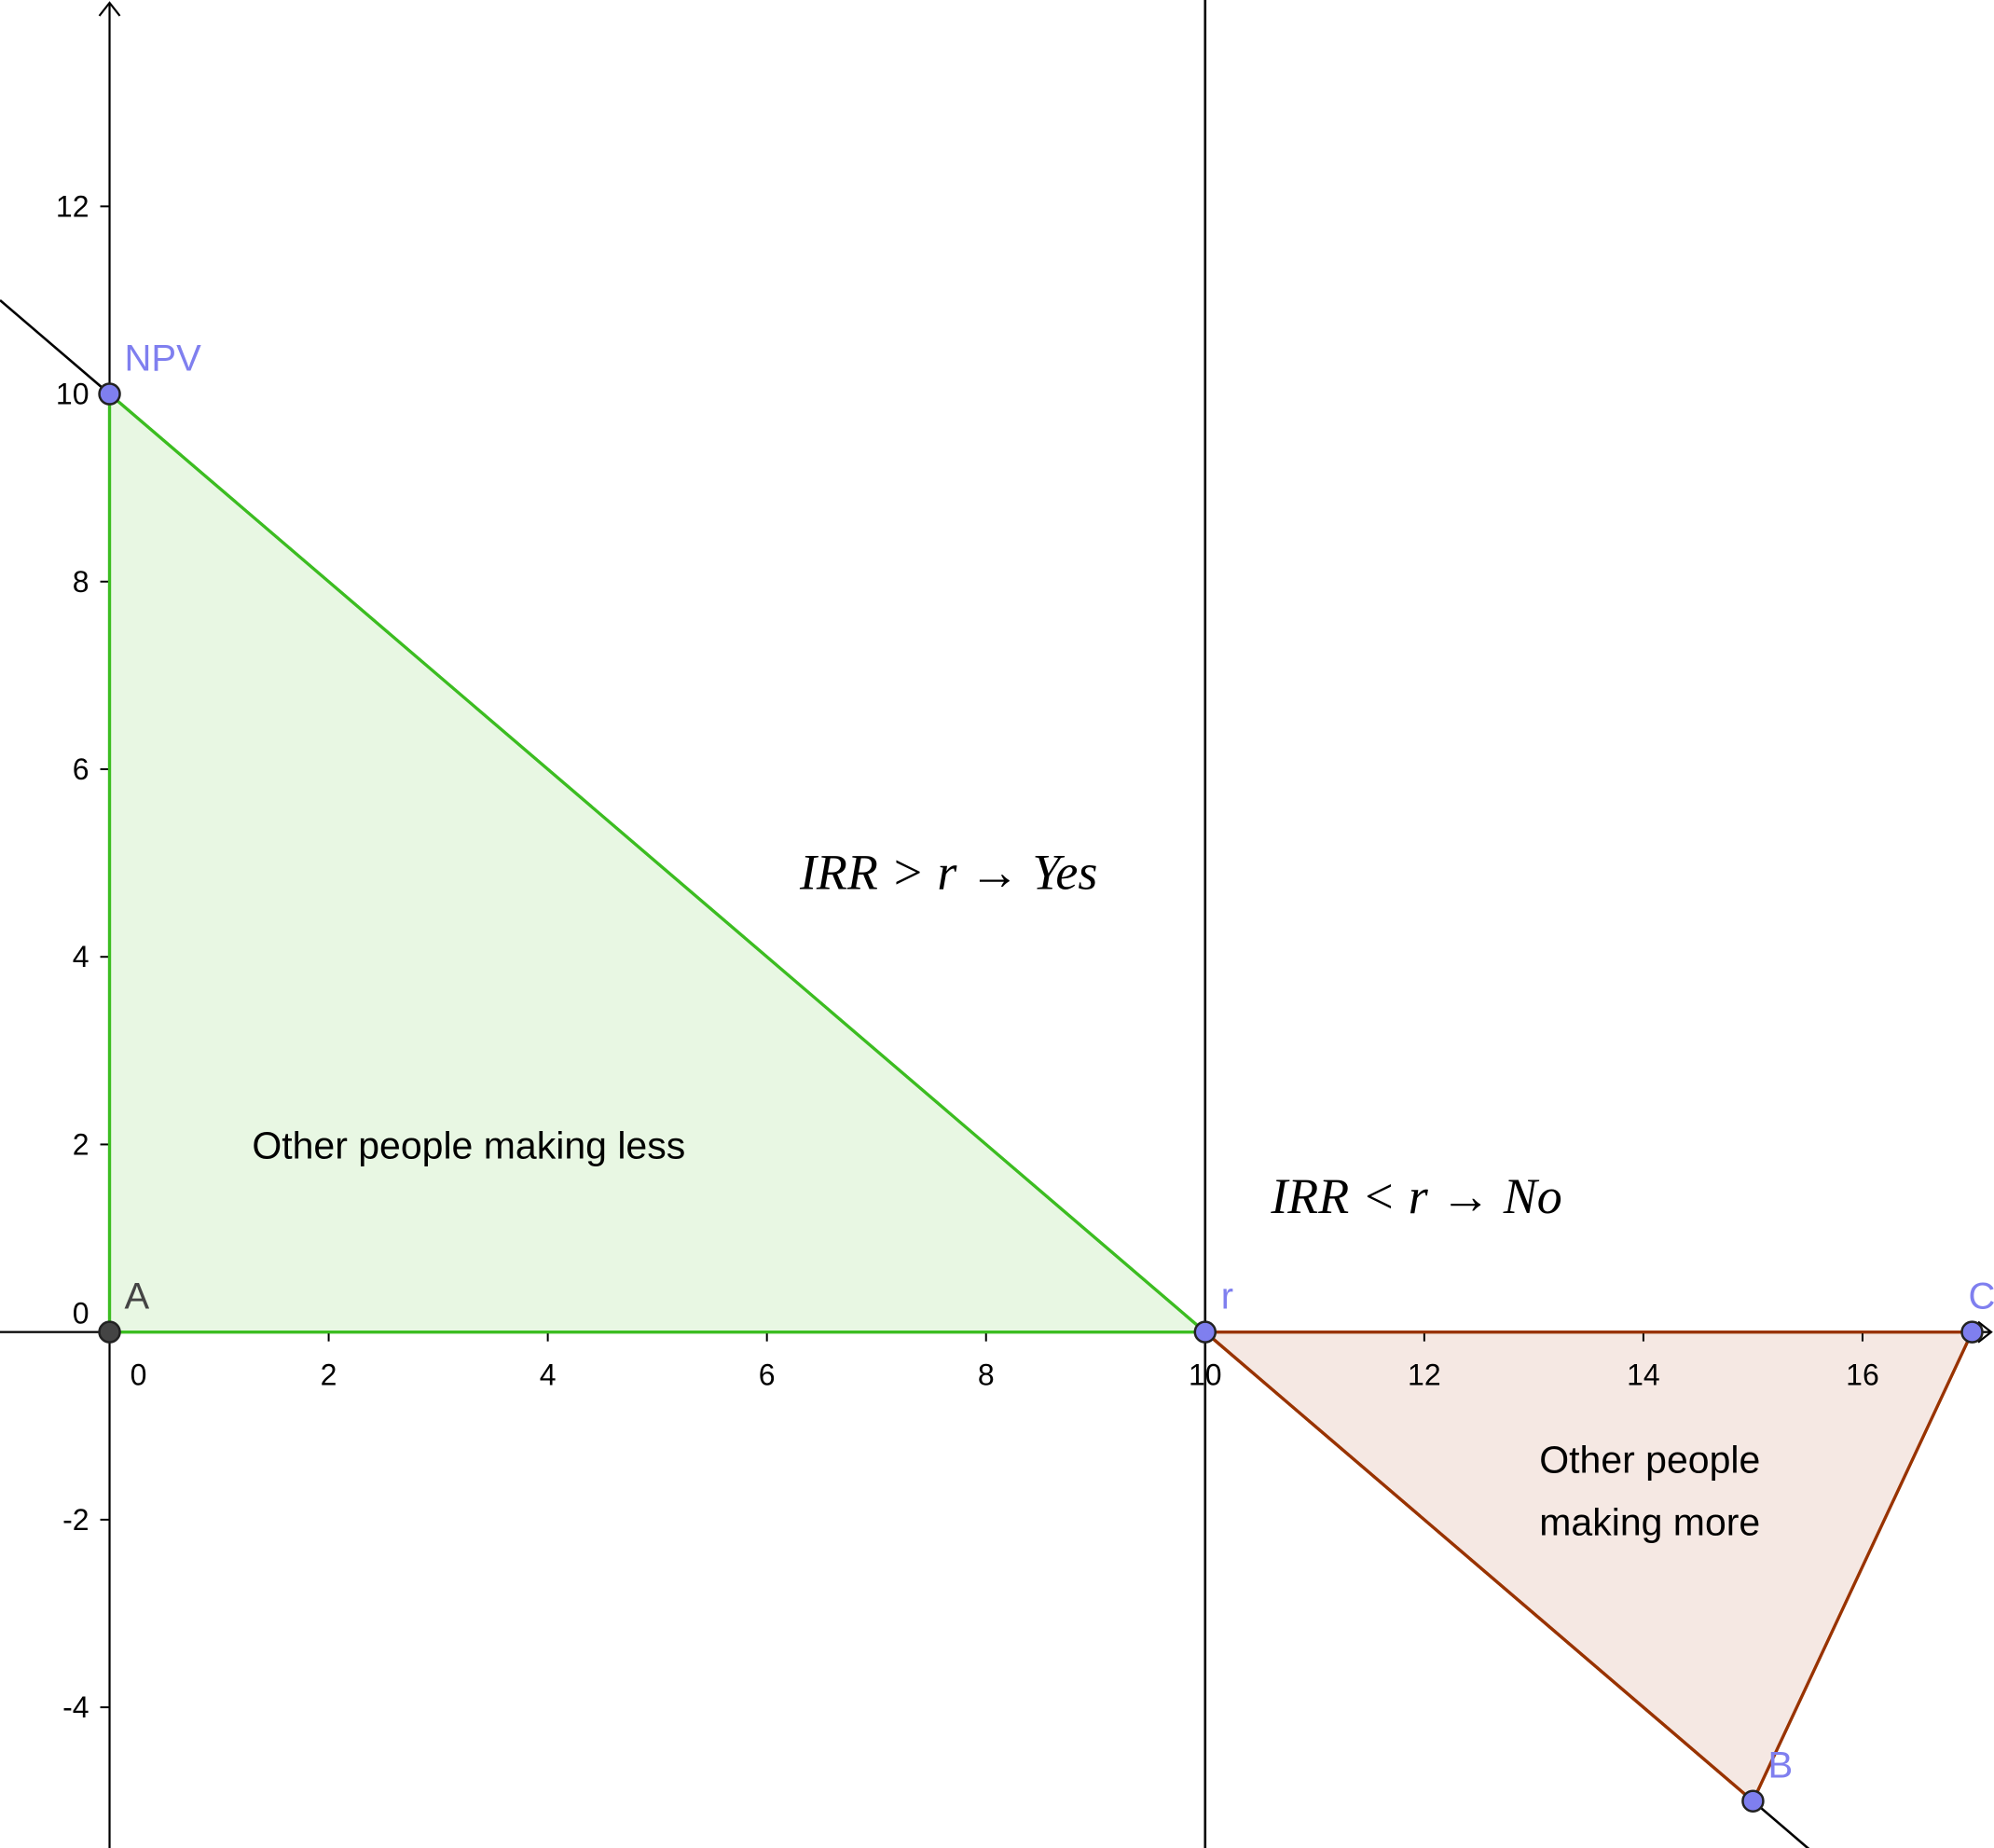 The image size is (1994, 1848). Describe the element at coordinates (1985, 1332) in the screenshot. I see `x-axis-arrow-icon` at that location.